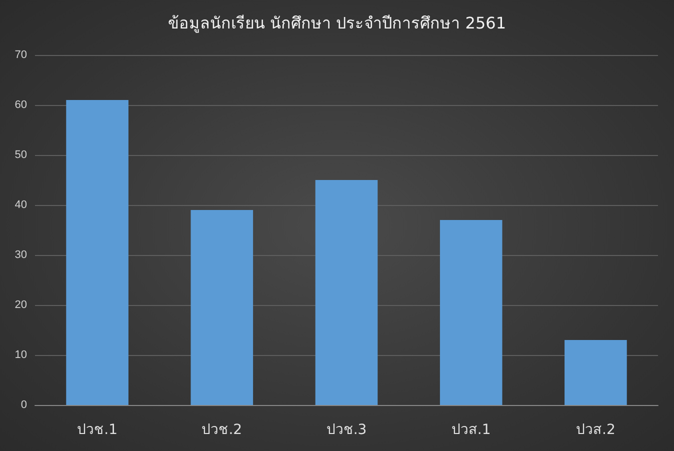 Image resolution: width=674 pixels, height=451 pixels. I want to click on x-tick-label: ปวส.2, so click(596, 430).